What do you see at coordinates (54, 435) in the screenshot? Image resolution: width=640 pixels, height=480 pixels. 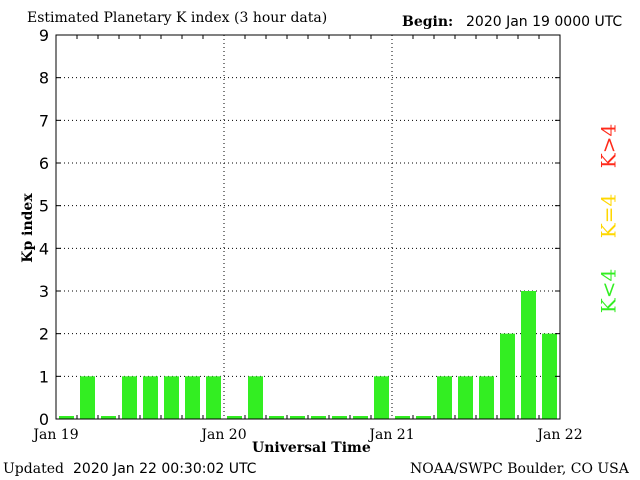 I see `x-tick-label: Jan 19` at bounding box center [54, 435].